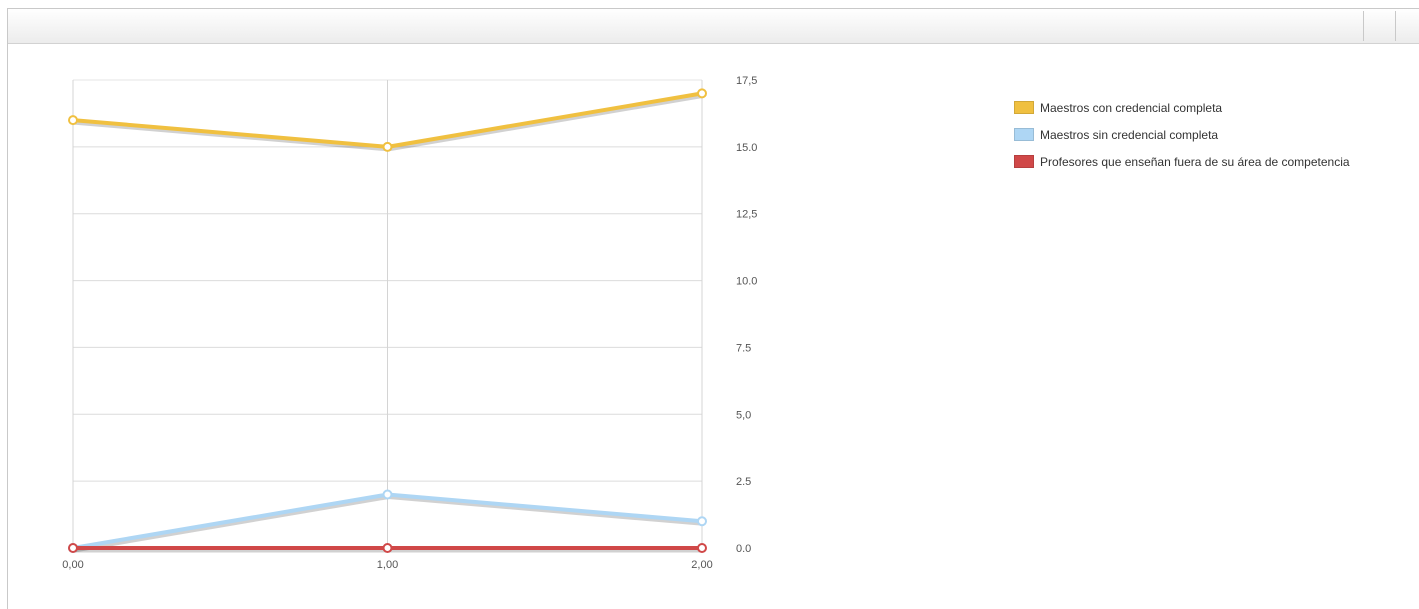  I want to click on y-tick-label: 17,5, so click(746, 81).